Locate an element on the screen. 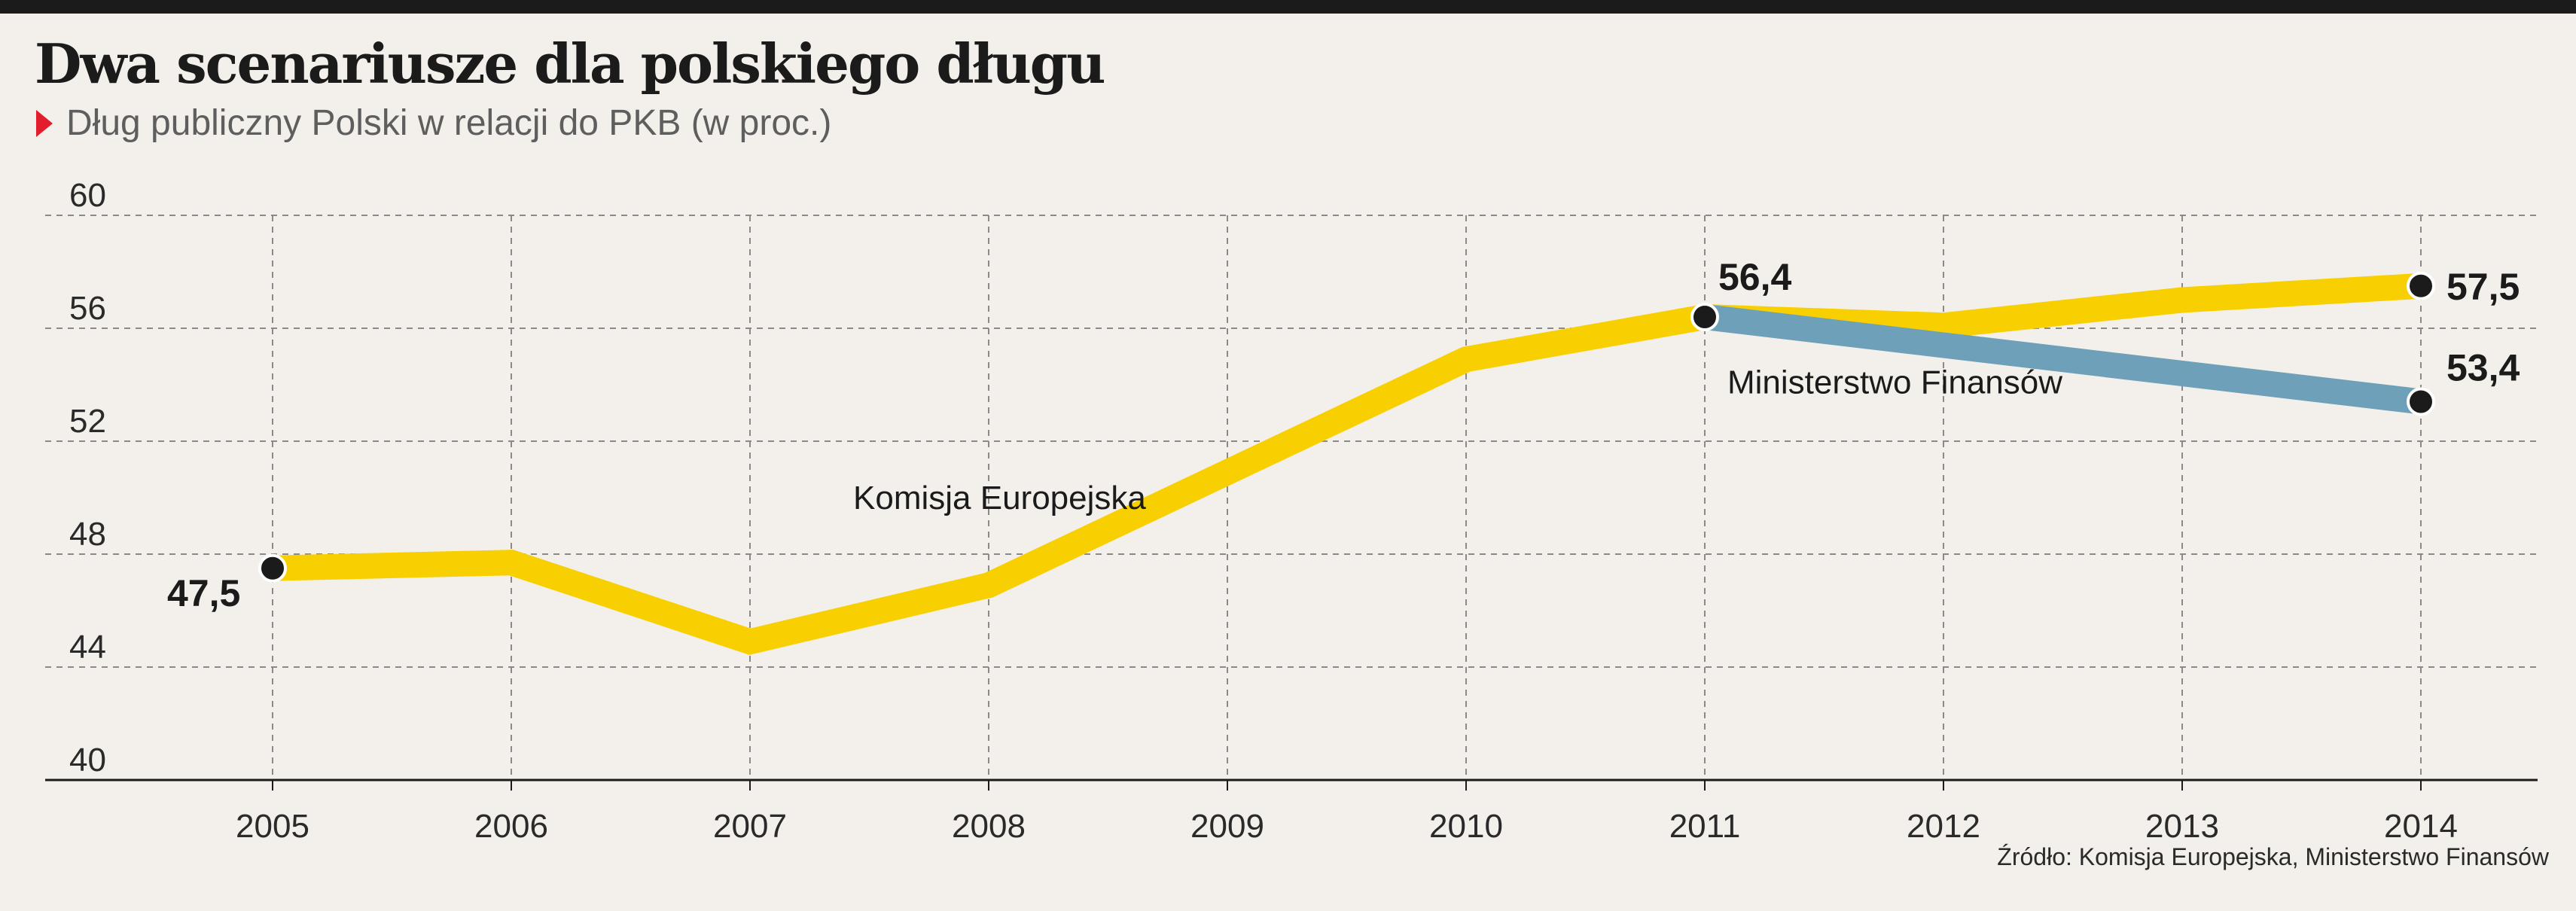  x-tick-label-2012: 2012 is located at coordinates (1943, 827).